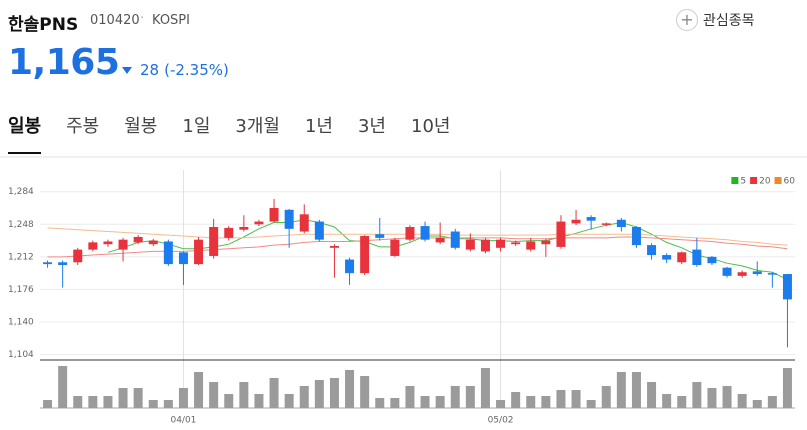 Image resolution: width=807 pixels, height=430 pixels. I want to click on watch-button: + 관심종목, so click(715, 20).